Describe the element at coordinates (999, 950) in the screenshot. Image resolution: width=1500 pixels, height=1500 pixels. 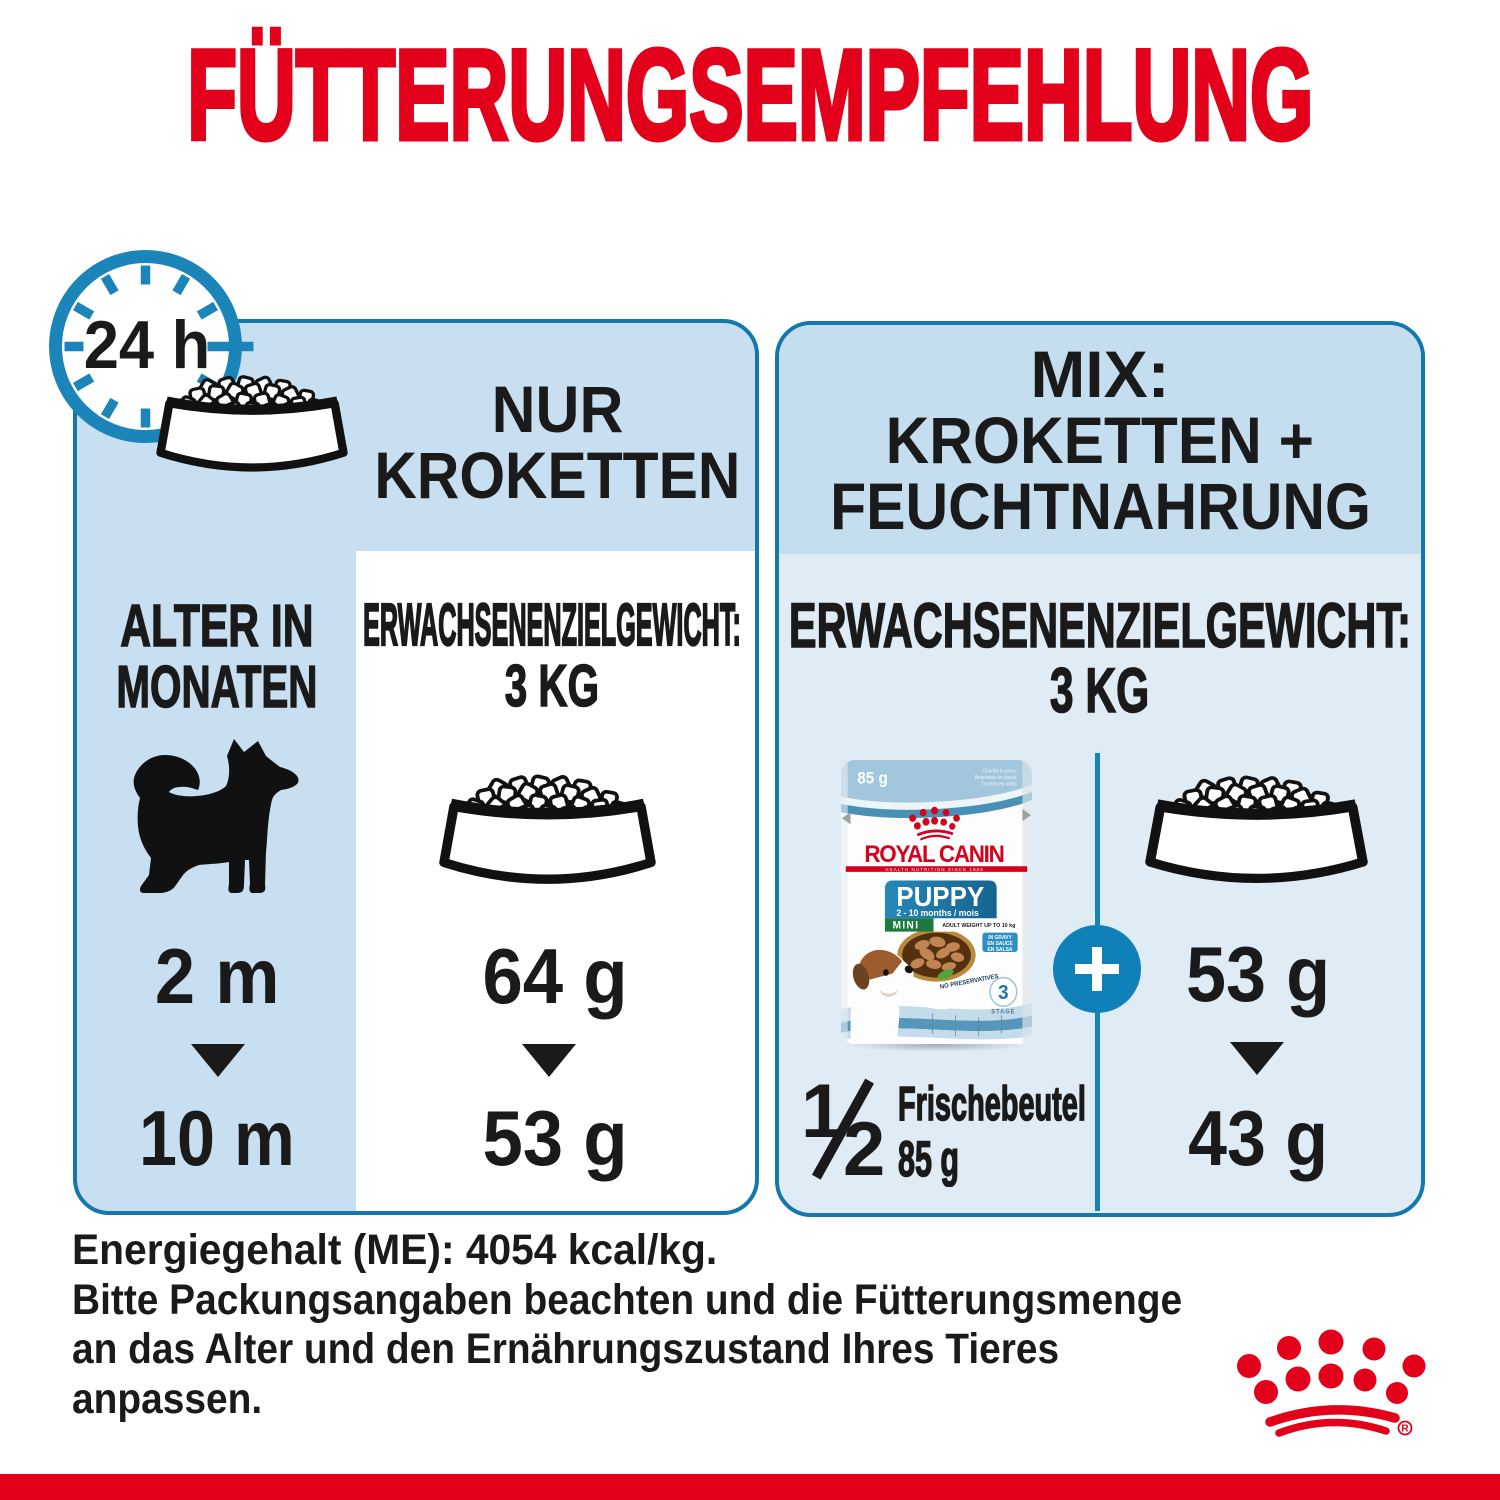
I see `svg-text: EN SALSA` at that location.